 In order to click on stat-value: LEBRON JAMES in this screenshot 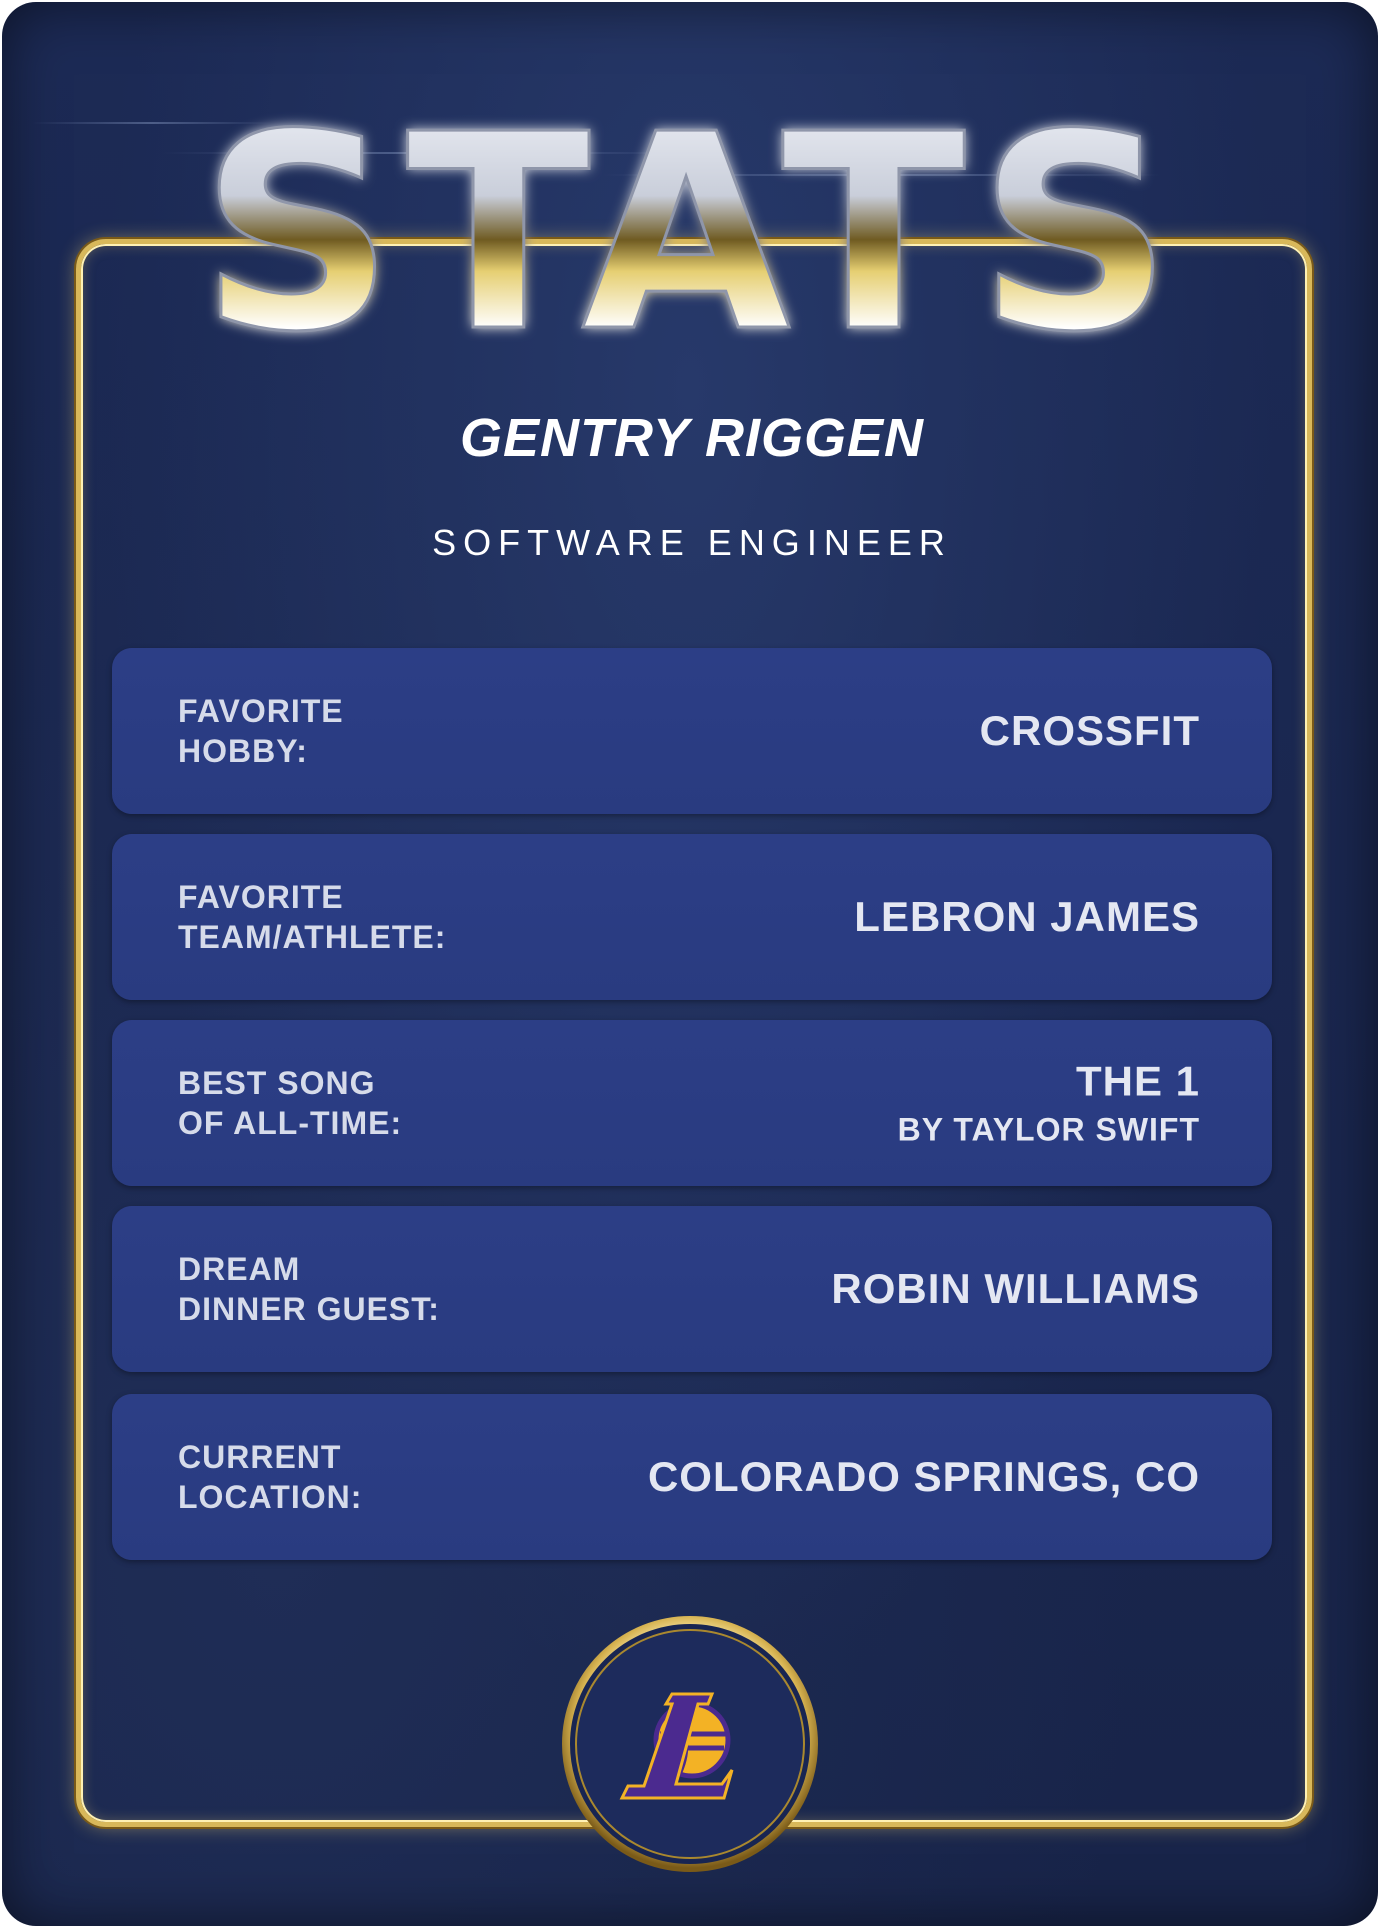, I will do `click(1027, 916)`.